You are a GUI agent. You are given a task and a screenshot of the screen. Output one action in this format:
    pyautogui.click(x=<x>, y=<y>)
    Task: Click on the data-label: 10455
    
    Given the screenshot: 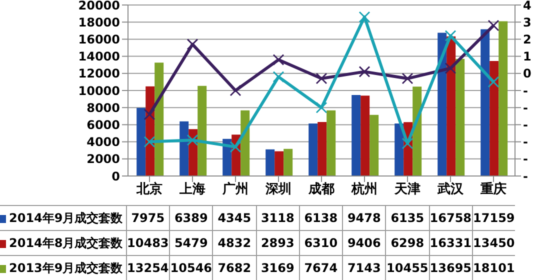 What is the action you would take?
    pyautogui.click(x=407, y=268)
    